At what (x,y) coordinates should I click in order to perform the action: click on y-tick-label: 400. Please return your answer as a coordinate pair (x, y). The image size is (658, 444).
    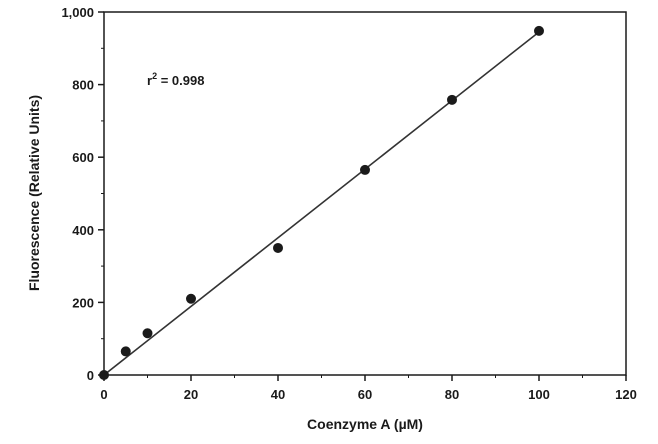
    Looking at the image, I should click on (83, 230).